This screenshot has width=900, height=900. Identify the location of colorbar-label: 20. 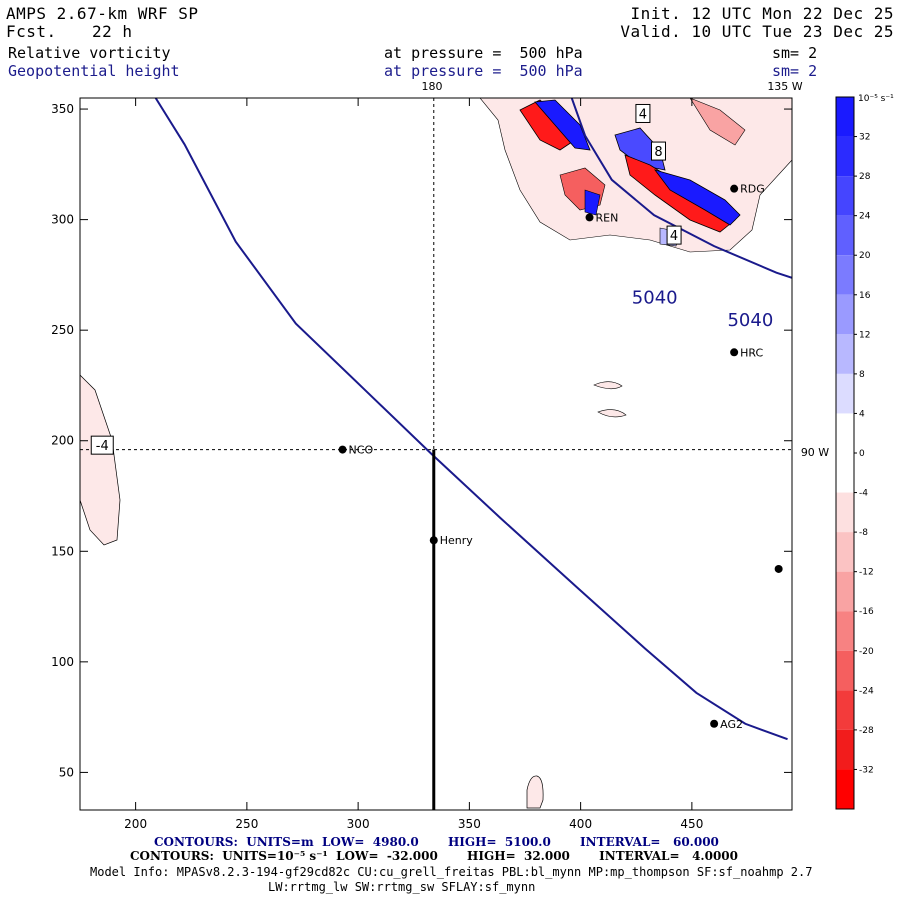
(865, 256).